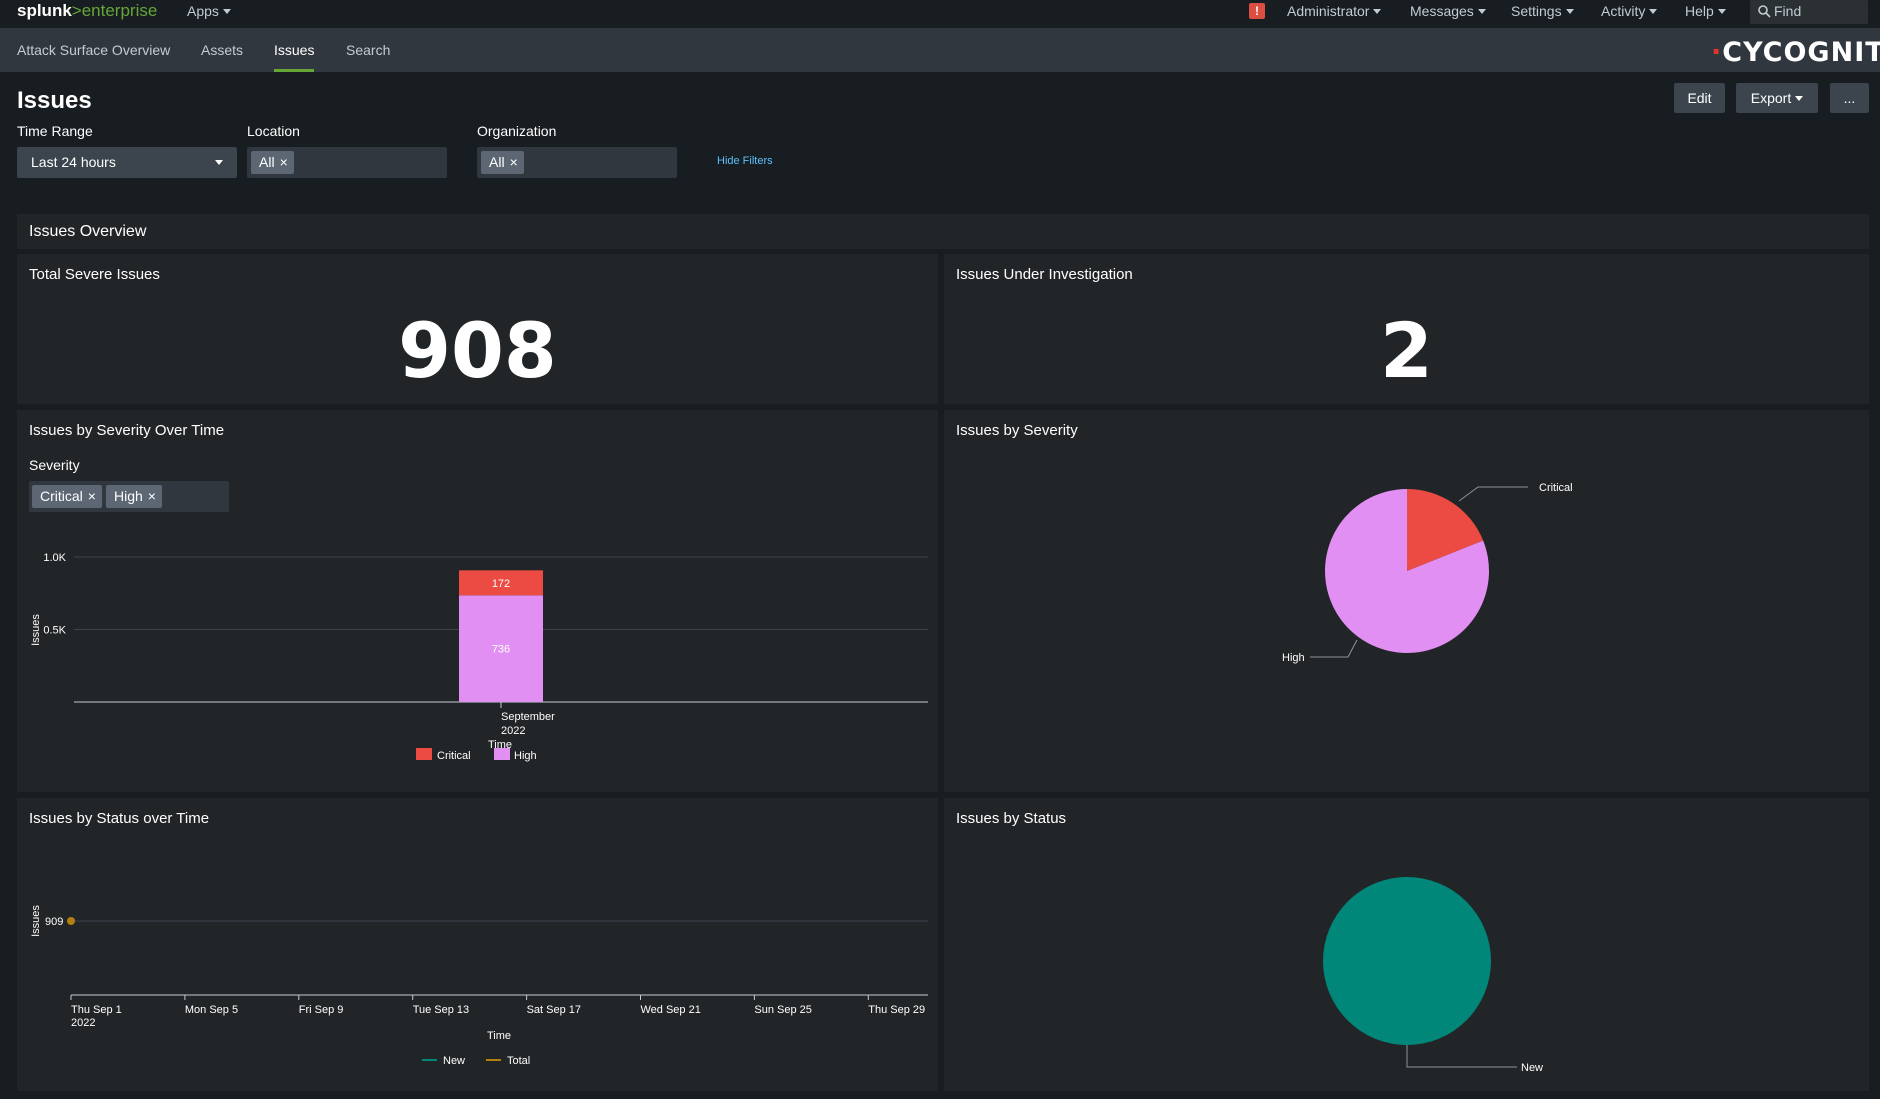 The width and height of the screenshot is (1880, 1099). I want to click on panel-title: Issues by Status, so click(1011, 818).